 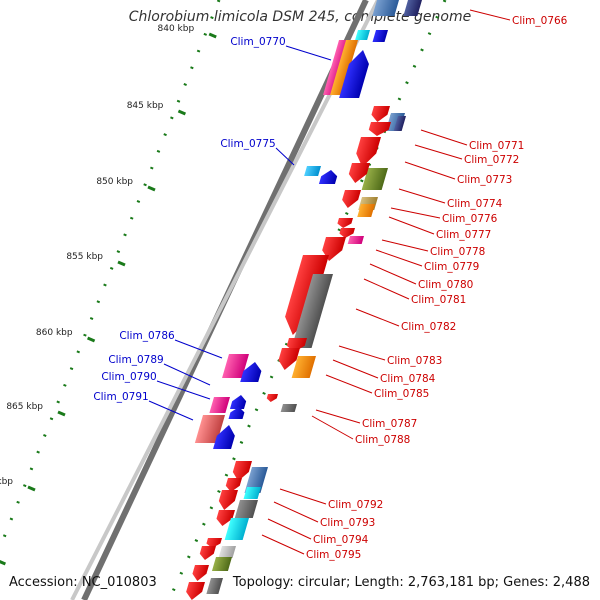 What do you see at coordinates (83, 582) in the screenshot?
I see `accession-text: Accession: NC_010803` at bounding box center [83, 582].